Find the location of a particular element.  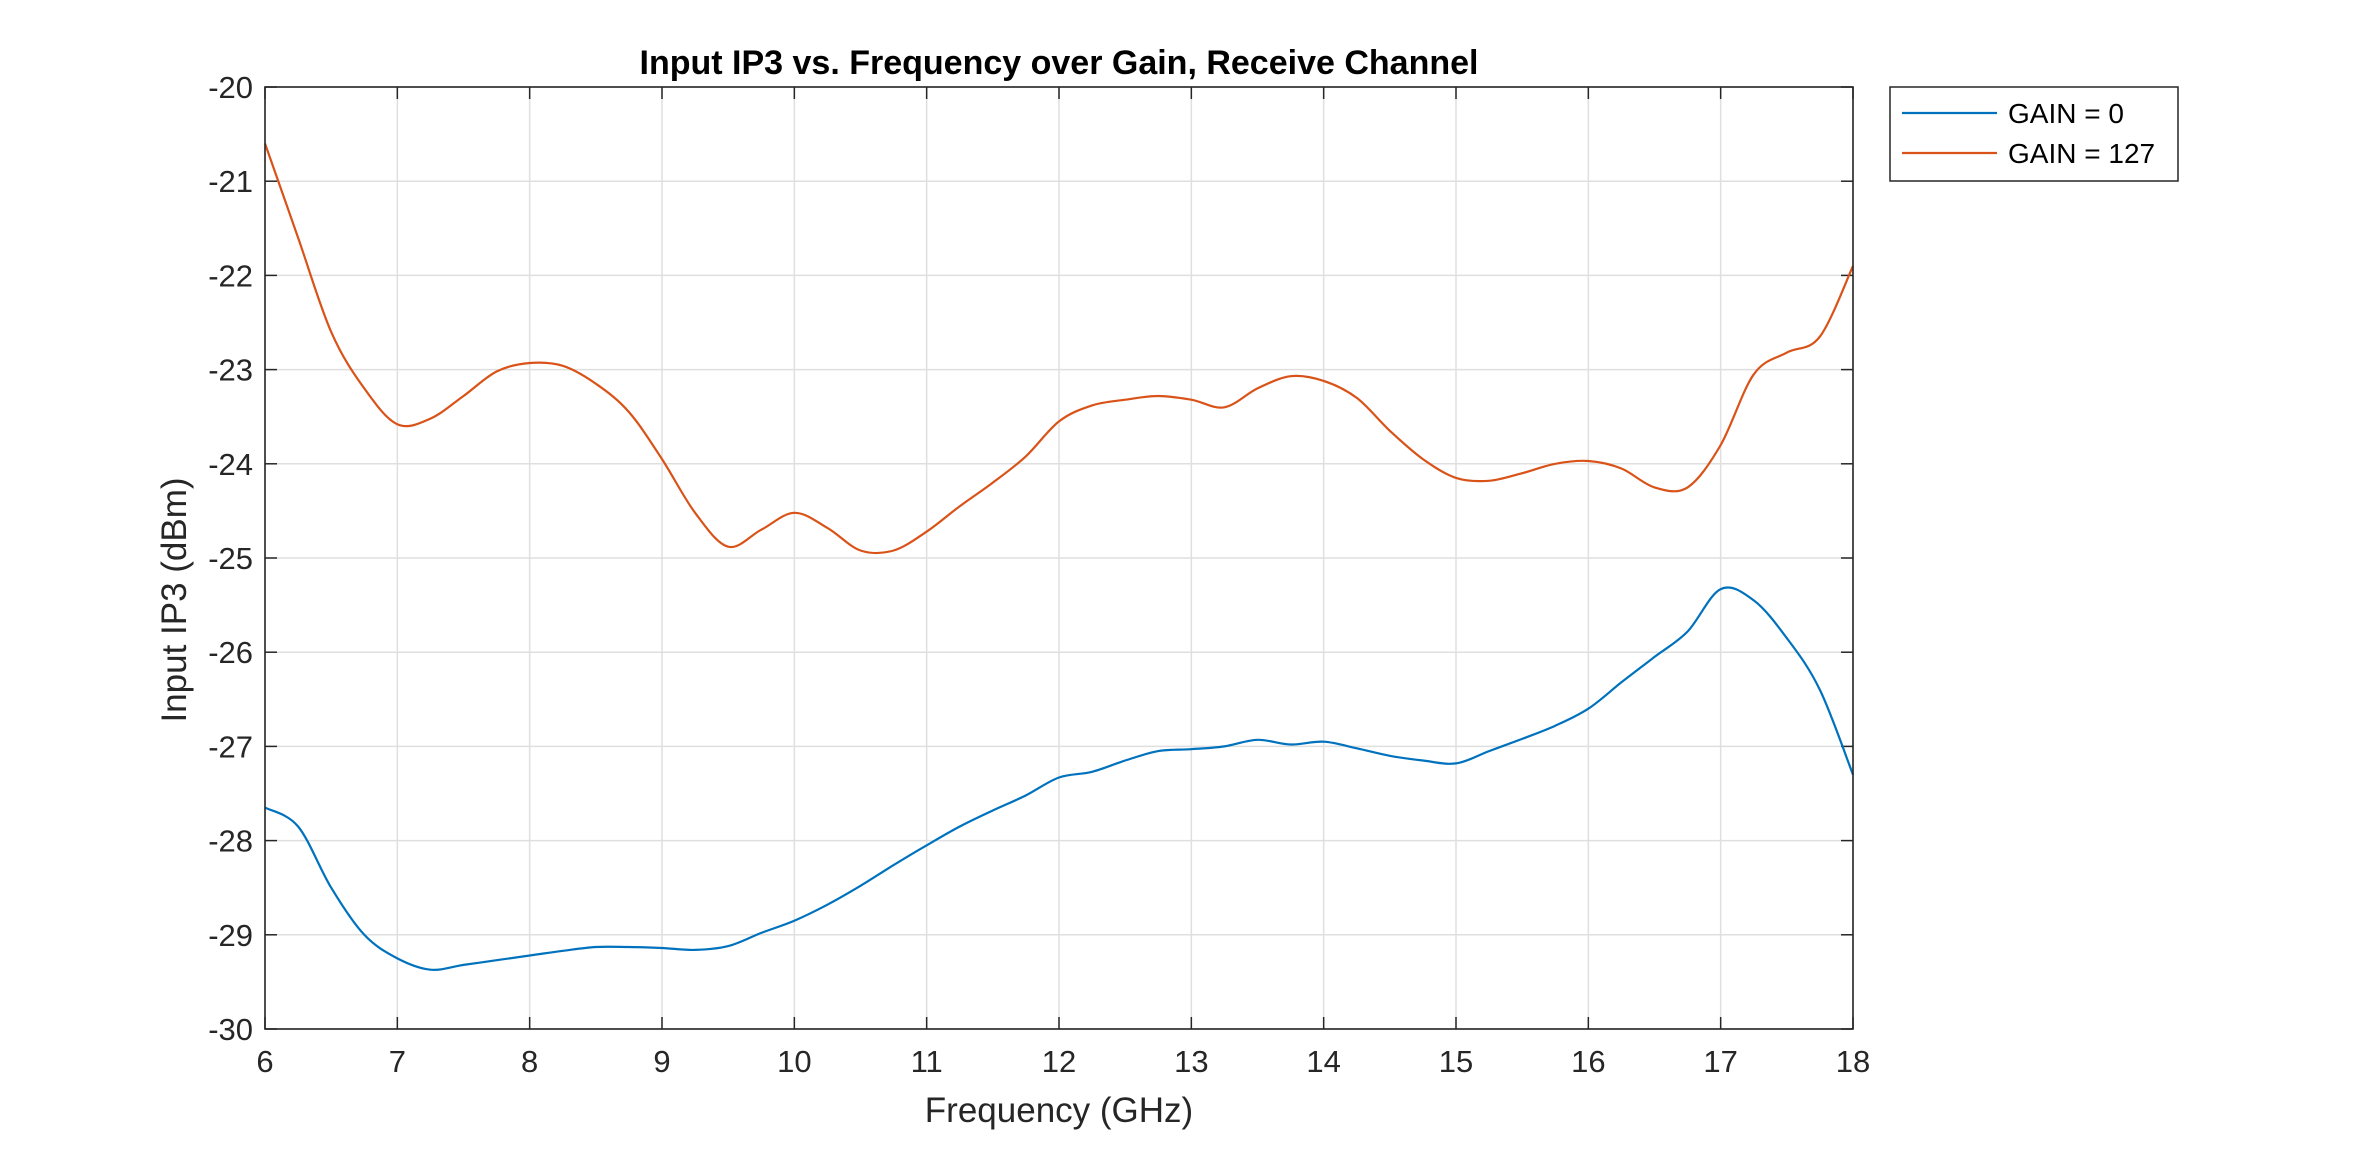

y-tick-label: -30 is located at coordinates (230, 1029).